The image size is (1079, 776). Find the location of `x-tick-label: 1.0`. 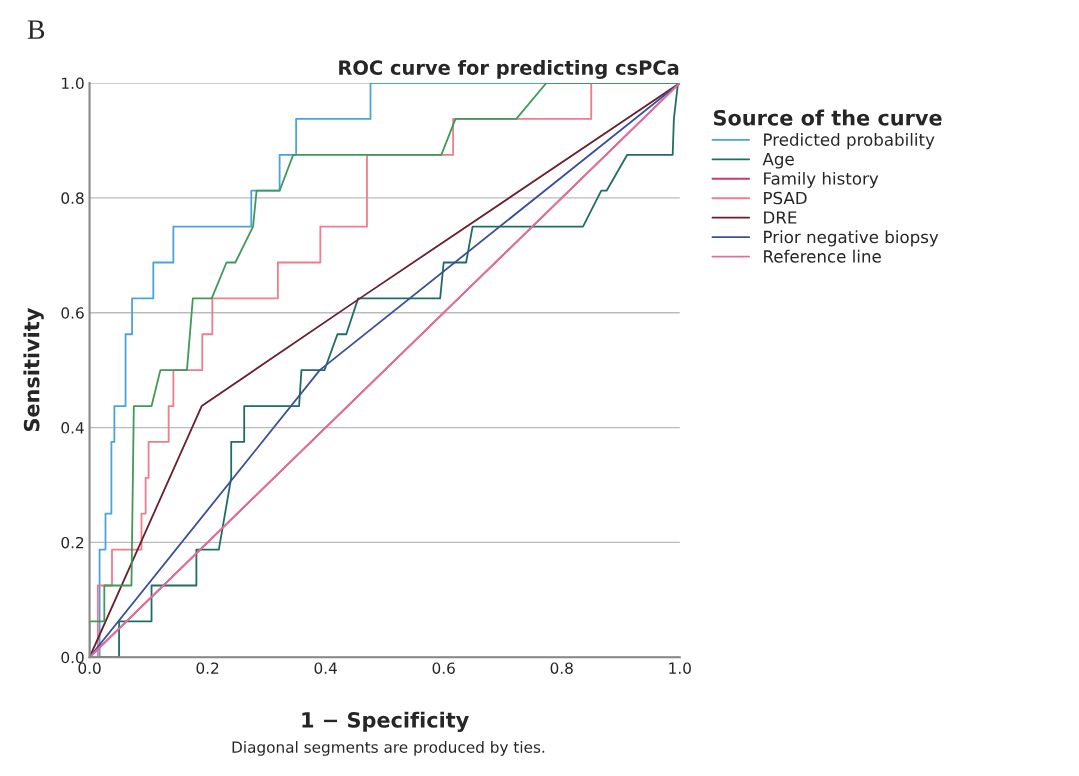

x-tick-label: 1.0 is located at coordinates (680, 668).